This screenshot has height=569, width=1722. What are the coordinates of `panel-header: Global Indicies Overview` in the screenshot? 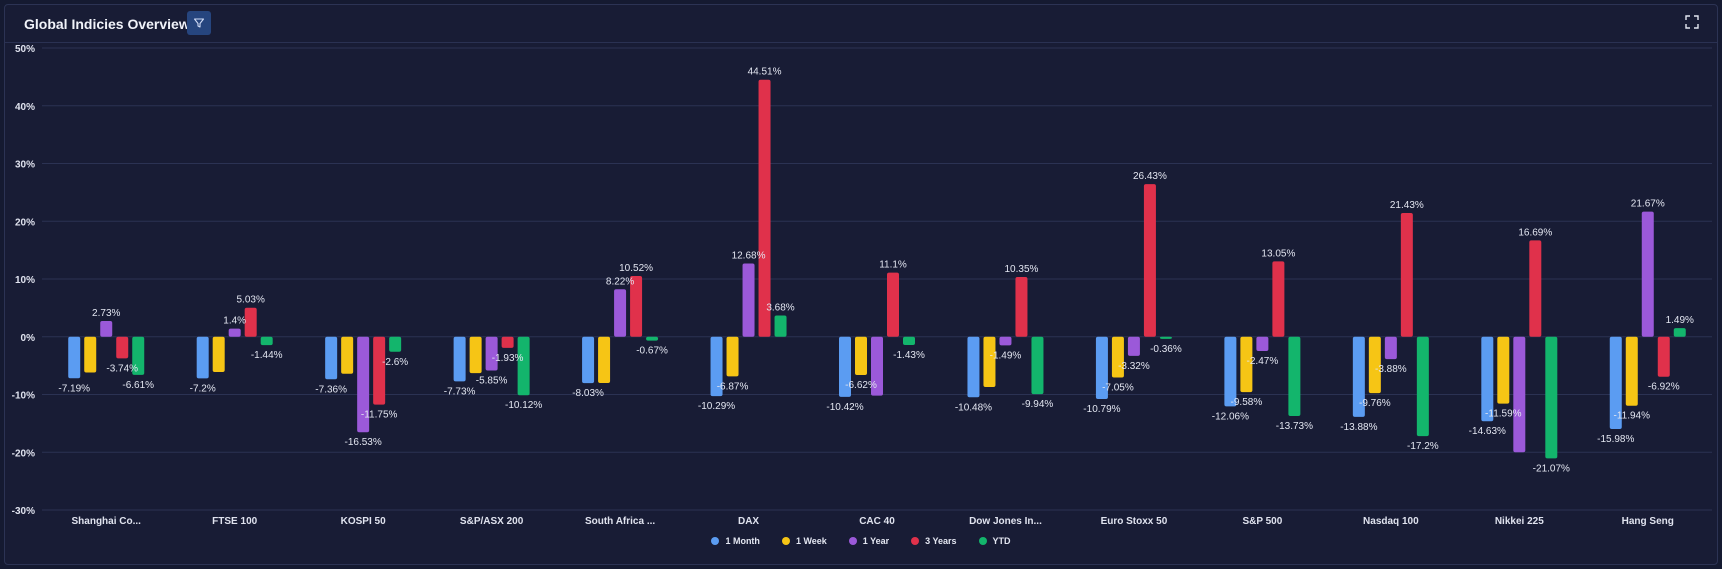 It's located at (861, 24).